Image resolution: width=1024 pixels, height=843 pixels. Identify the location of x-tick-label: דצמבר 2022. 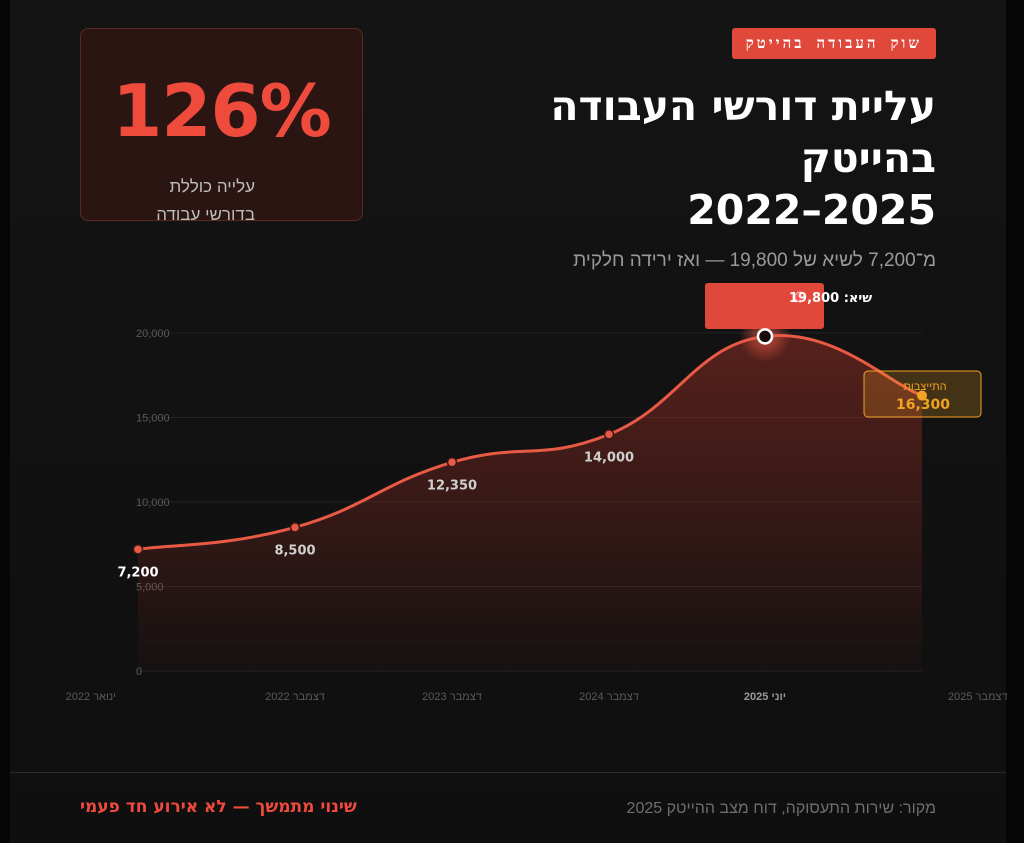
(295, 697).